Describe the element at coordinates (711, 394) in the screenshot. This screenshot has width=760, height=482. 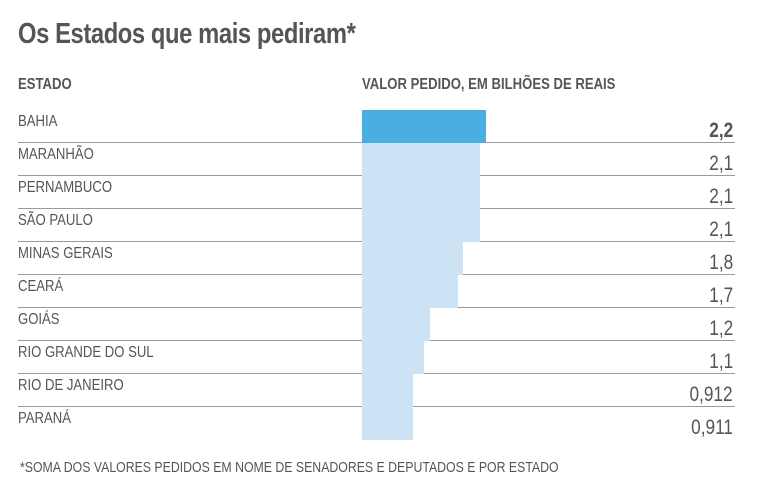
I see `value-label: 0,912` at that location.